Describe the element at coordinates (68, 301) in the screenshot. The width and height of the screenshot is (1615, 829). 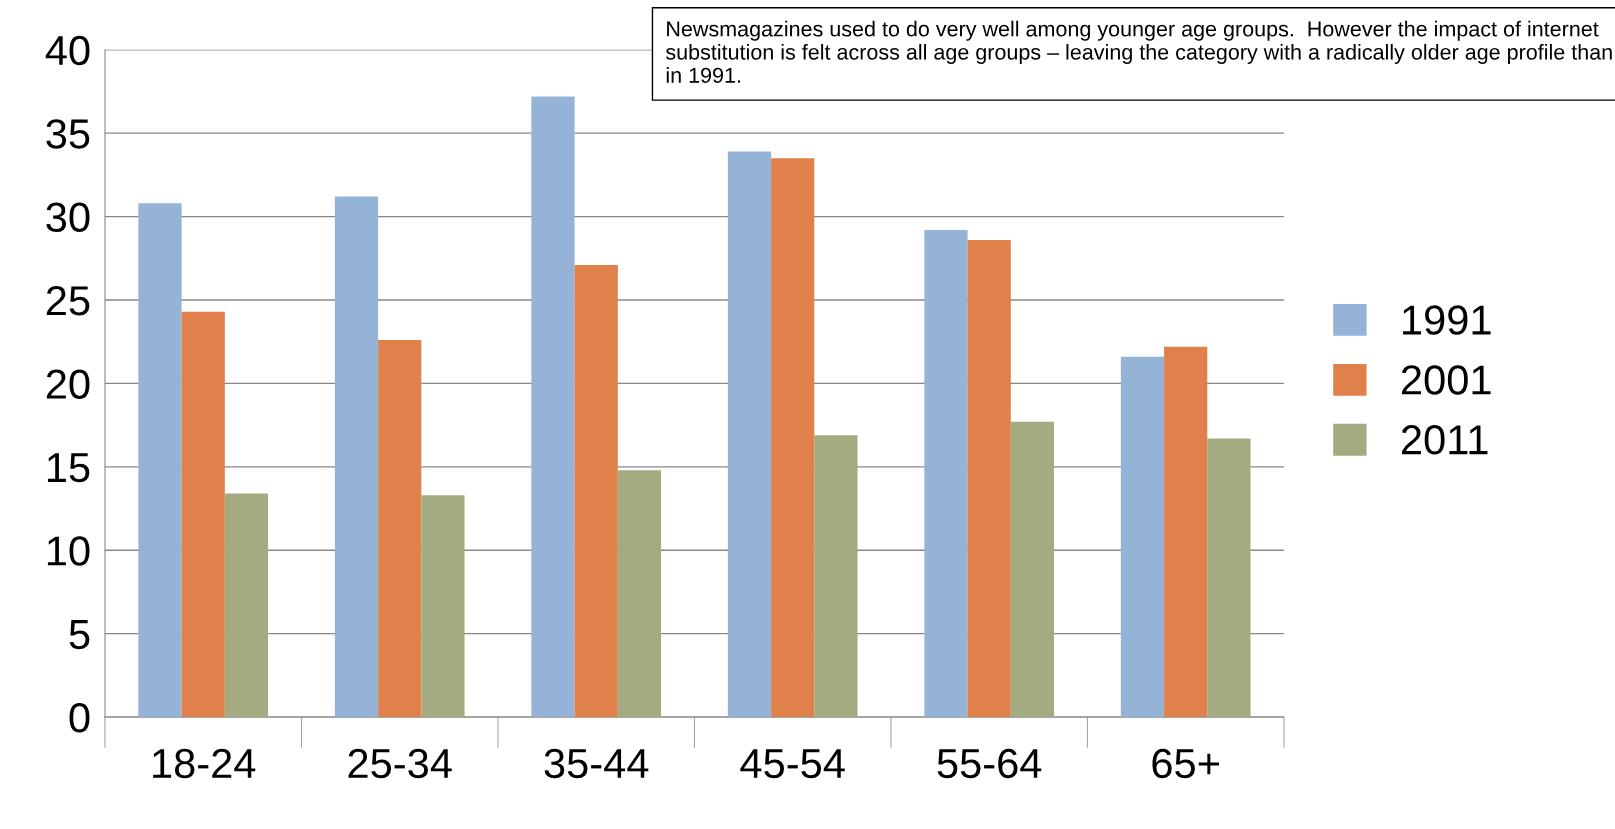
I see `y-tick-label: 25` at that location.